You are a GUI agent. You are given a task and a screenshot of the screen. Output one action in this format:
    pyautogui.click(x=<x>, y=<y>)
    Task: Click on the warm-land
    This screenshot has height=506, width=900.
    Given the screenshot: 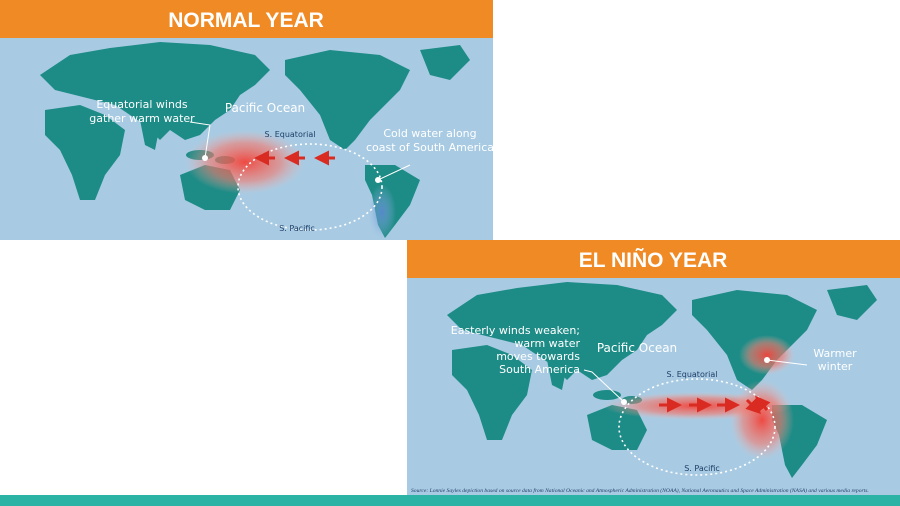 What is the action you would take?
    pyautogui.click(x=767, y=355)
    